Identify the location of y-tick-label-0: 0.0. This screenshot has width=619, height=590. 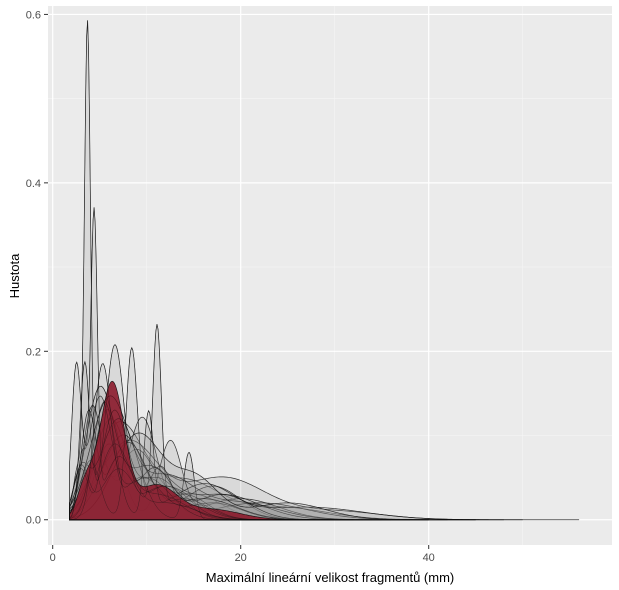
(33, 521).